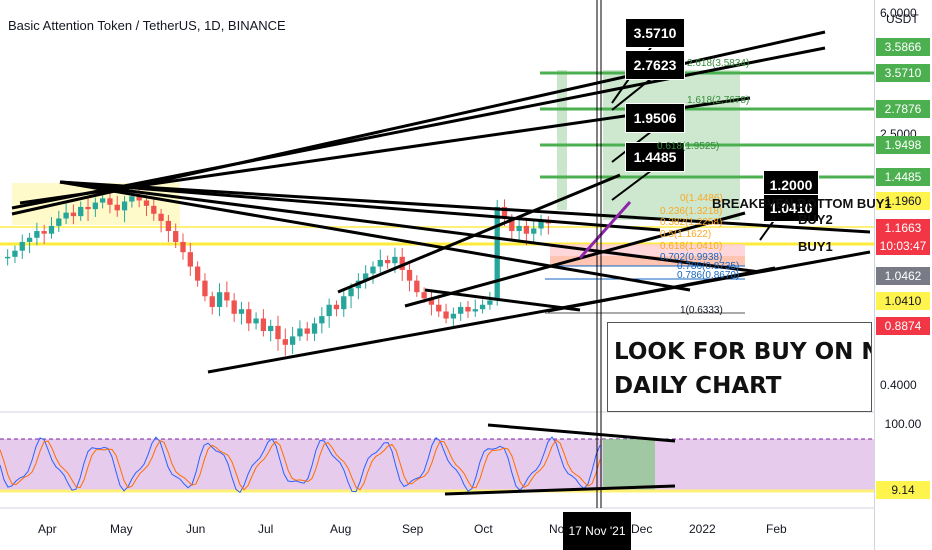 Image resolution: width=932 pixels, height=550 pixels. Describe the element at coordinates (629, 465) in the screenshot. I see `rsi-highlight` at that location.